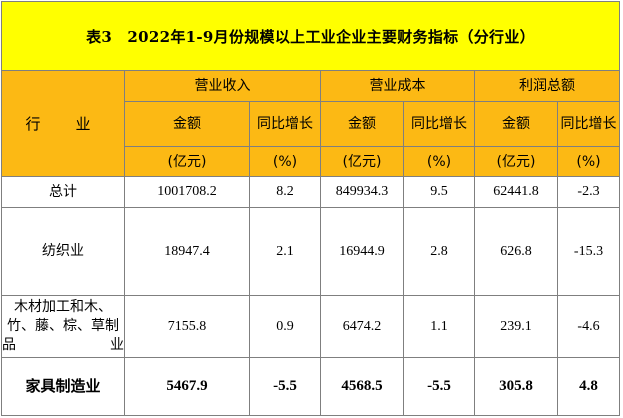  What do you see at coordinates (362, 386) in the screenshot?
I see `cell-cost: 4568.5` at bounding box center [362, 386].